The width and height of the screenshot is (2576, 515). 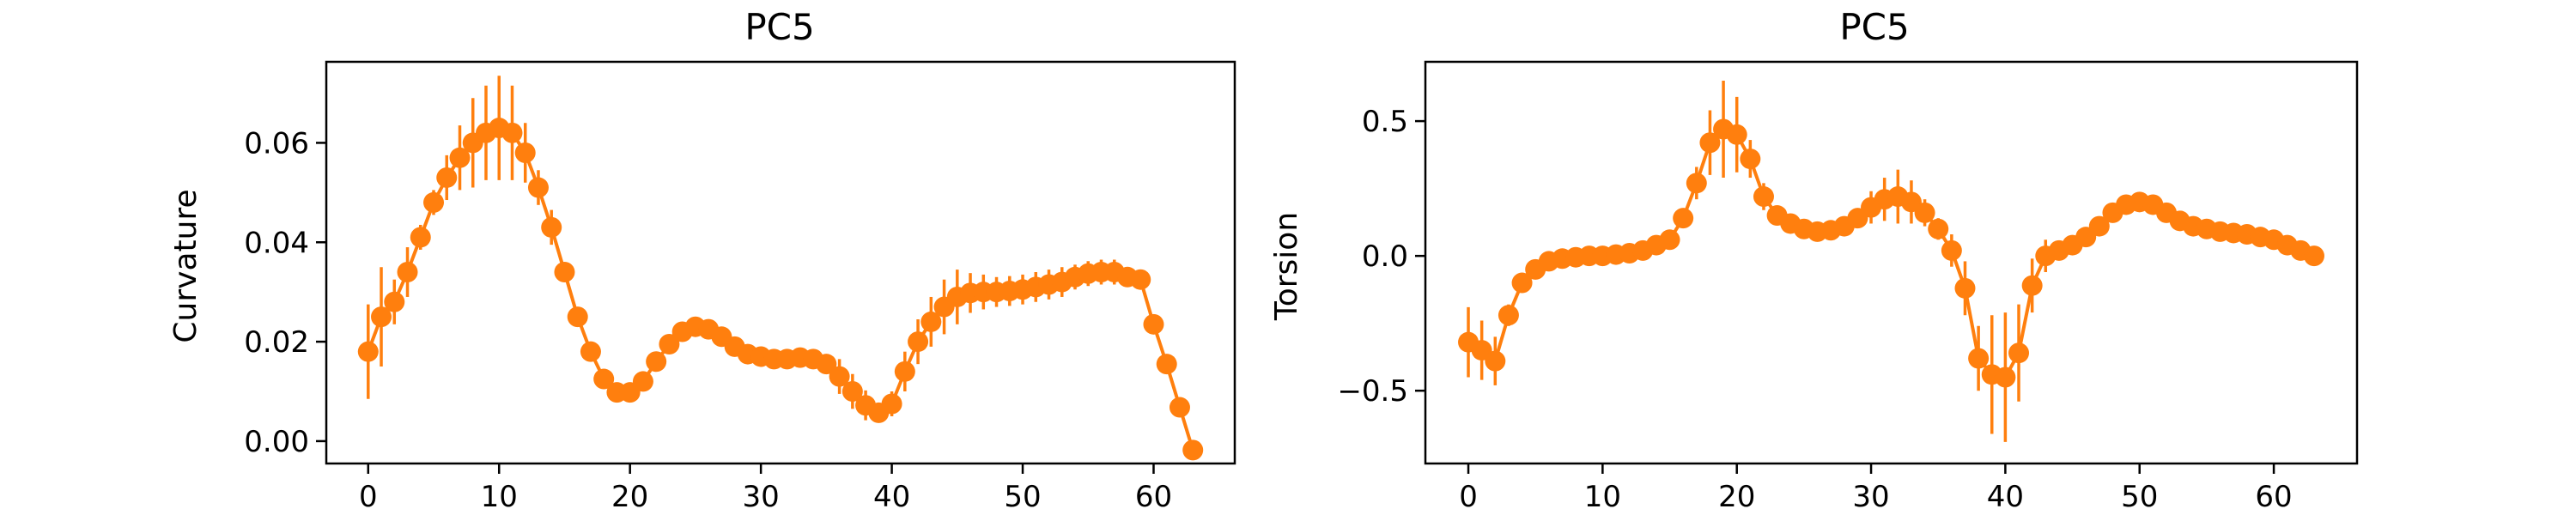 I want to click on curvature-x-tick-label: 20, so click(x=629, y=497).